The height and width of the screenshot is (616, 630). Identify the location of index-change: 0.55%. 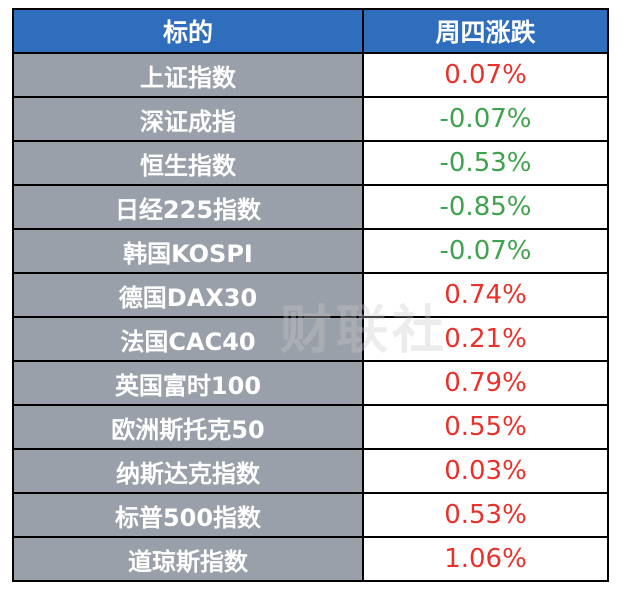
(485, 427).